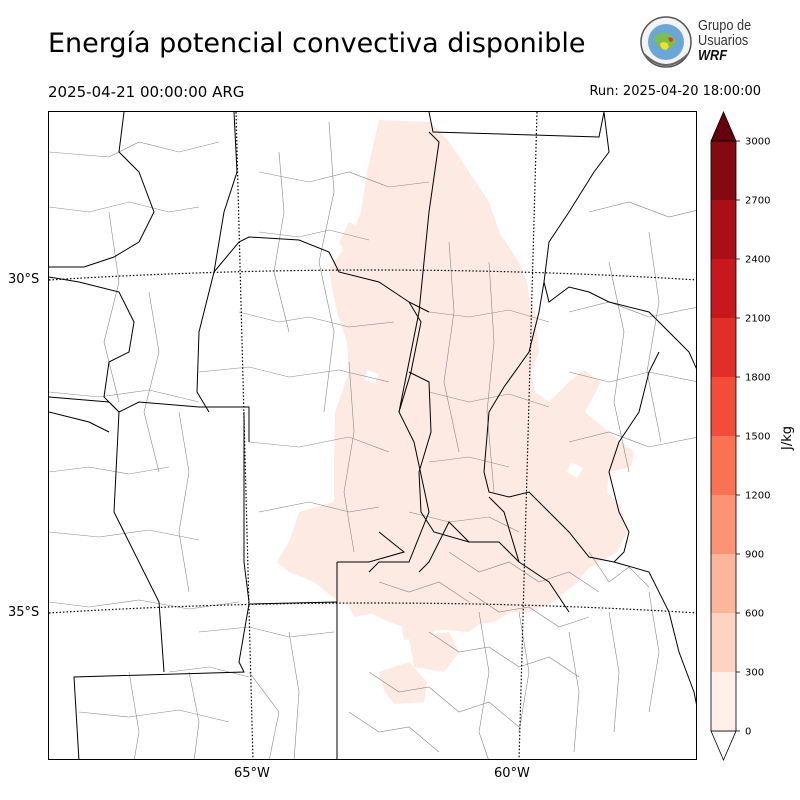 The width and height of the screenshot is (800, 800). What do you see at coordinates (725, 25) in the screenshot?
I see `logo-line1: Grupo de` at bounding box center [725, 25].